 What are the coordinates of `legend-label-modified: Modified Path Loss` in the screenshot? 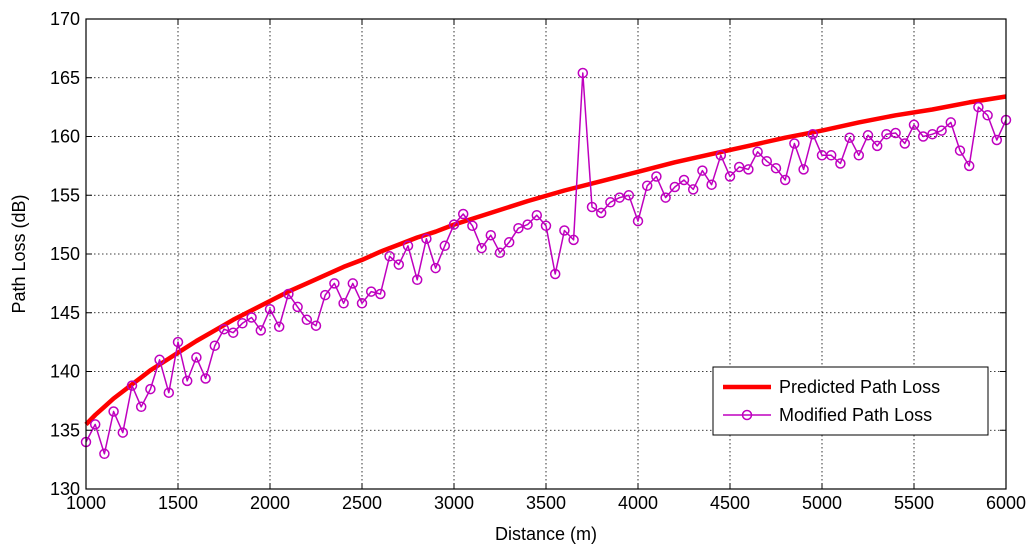 It's located at (855, 415).